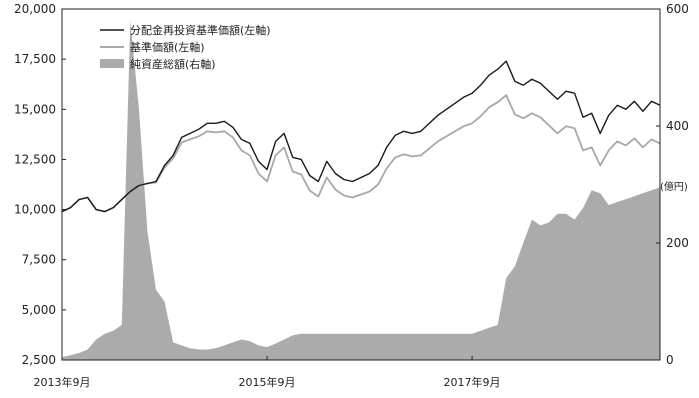 The image size is (699, 398). Describe the element at coordinates (39, 360) in the screenshot. I see `left-tick-label: 2,500` at that location.